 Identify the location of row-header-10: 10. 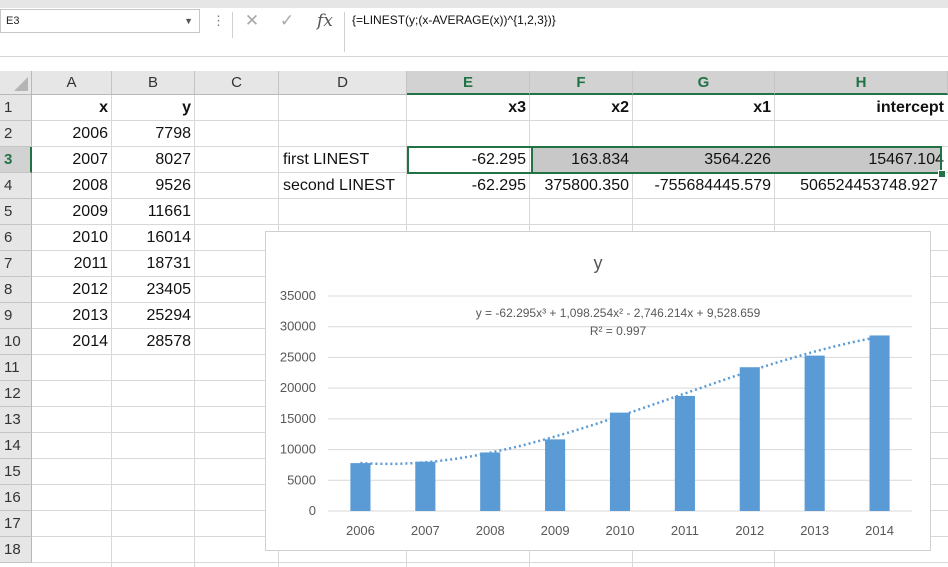
(16, 342).